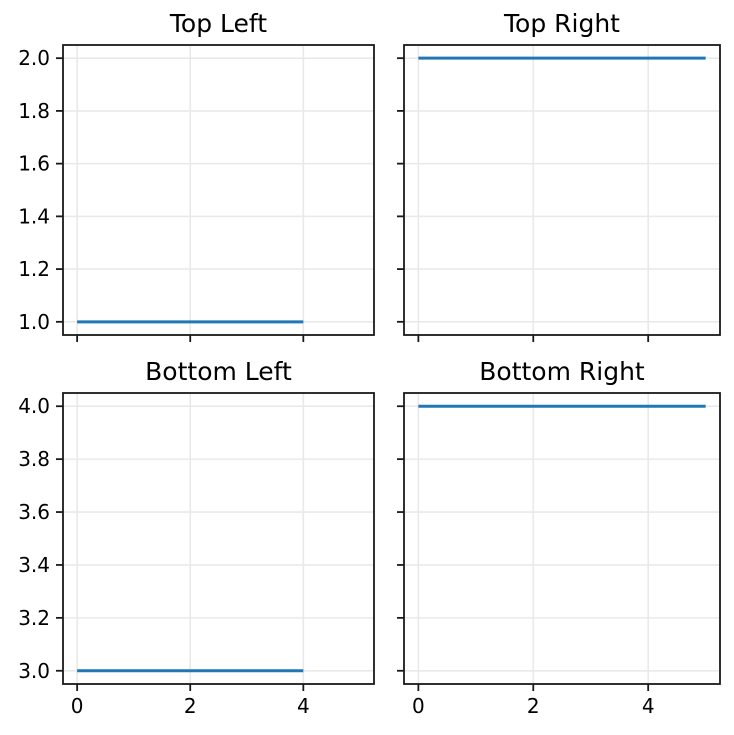 The image size is (734, 735). Describe the element at coordinates (34, 459) in the screenshot. I see `y-tick-label: 3.8` at that location.